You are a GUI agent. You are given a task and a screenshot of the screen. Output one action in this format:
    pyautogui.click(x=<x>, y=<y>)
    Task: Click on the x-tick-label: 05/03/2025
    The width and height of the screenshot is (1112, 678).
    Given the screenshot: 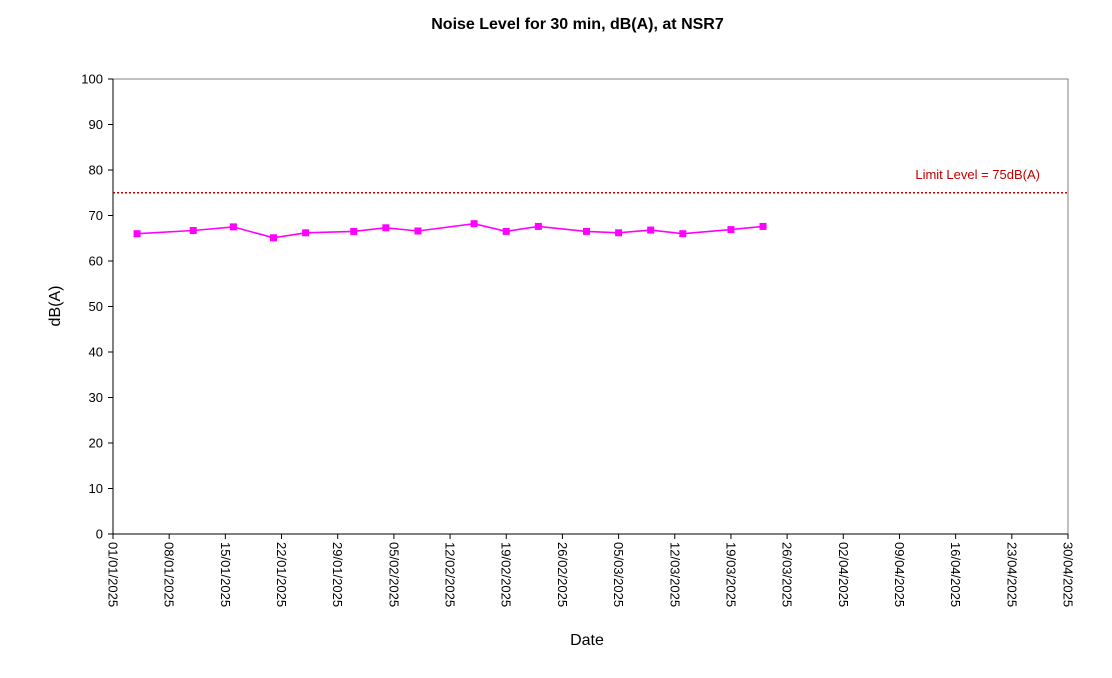 What is the action you would take?
    pyautogui.click(x=618, y=574)
    